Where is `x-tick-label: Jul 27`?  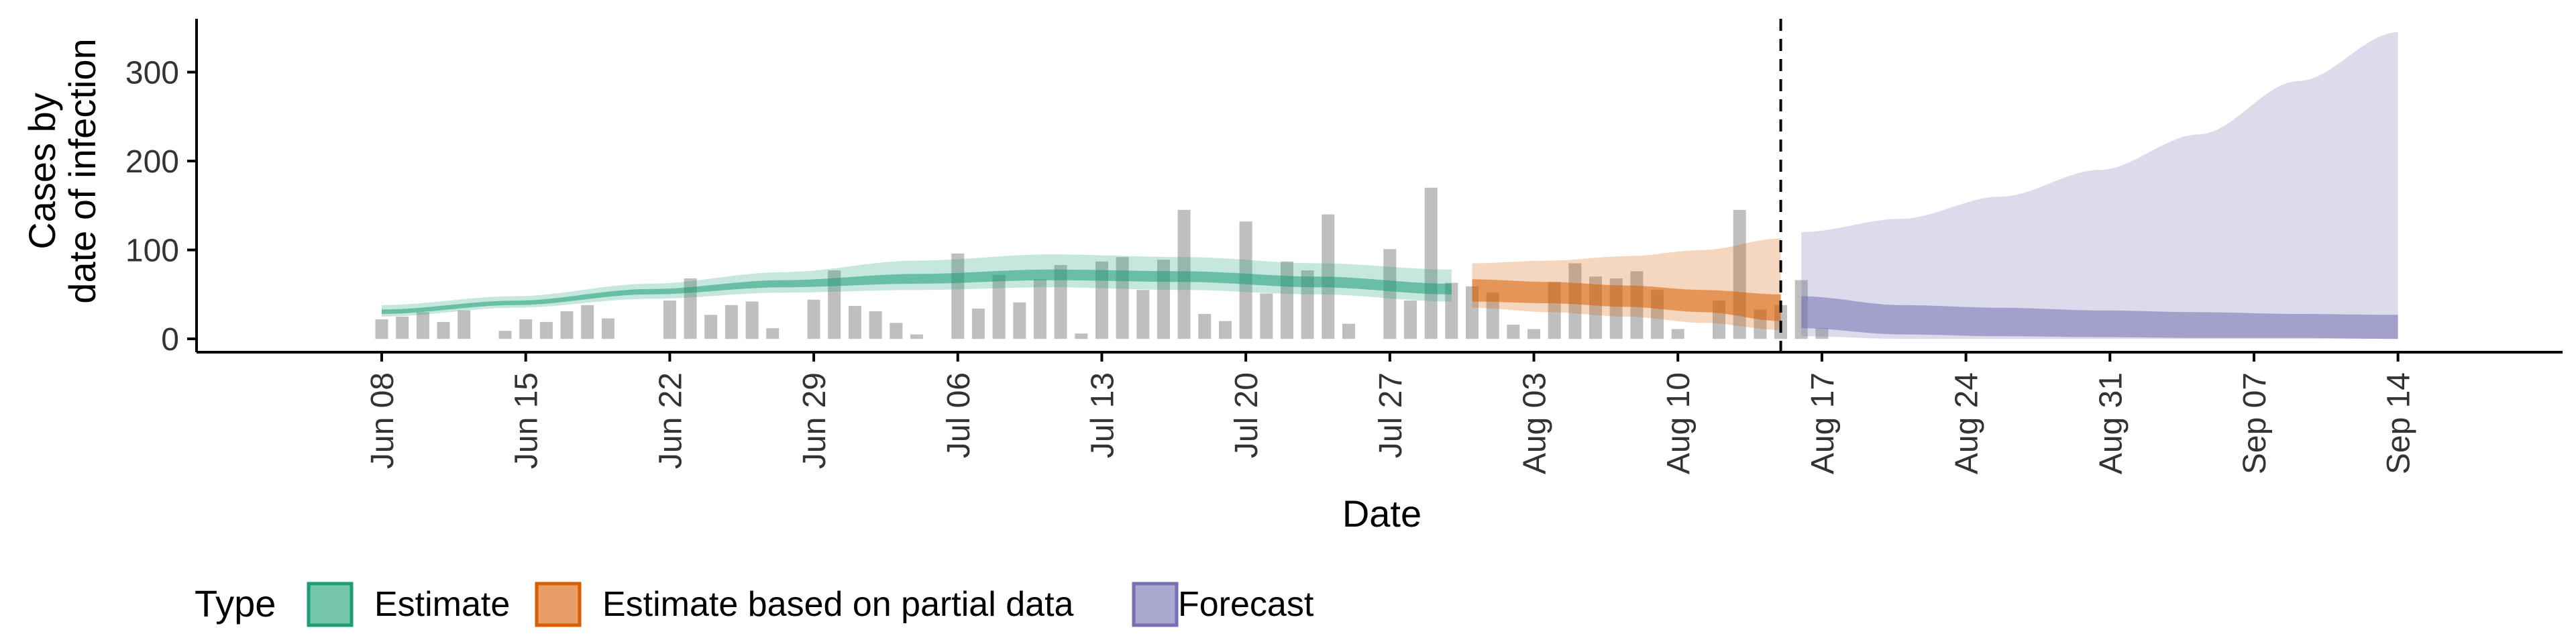 x-tick-label: Jul 27 is located at coordinates (1391, 415).